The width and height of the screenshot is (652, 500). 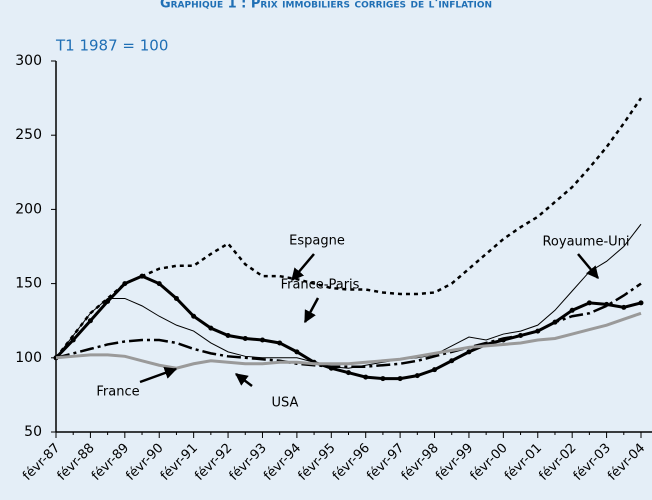 What do you see at coordinates (282, 462) in the screenshot?
I see `x-tick-label: févr-94` at bounding box center [282, 462].